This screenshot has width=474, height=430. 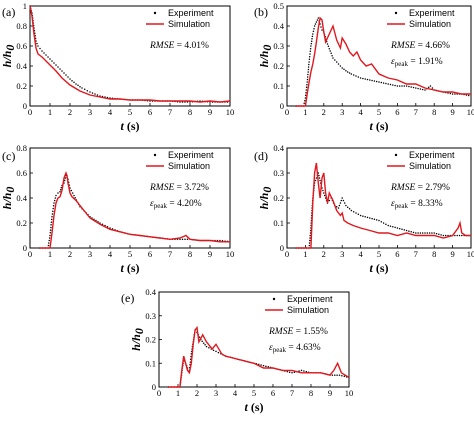 I want to click on x-tick-label: 8, so click(x=190, y=112).